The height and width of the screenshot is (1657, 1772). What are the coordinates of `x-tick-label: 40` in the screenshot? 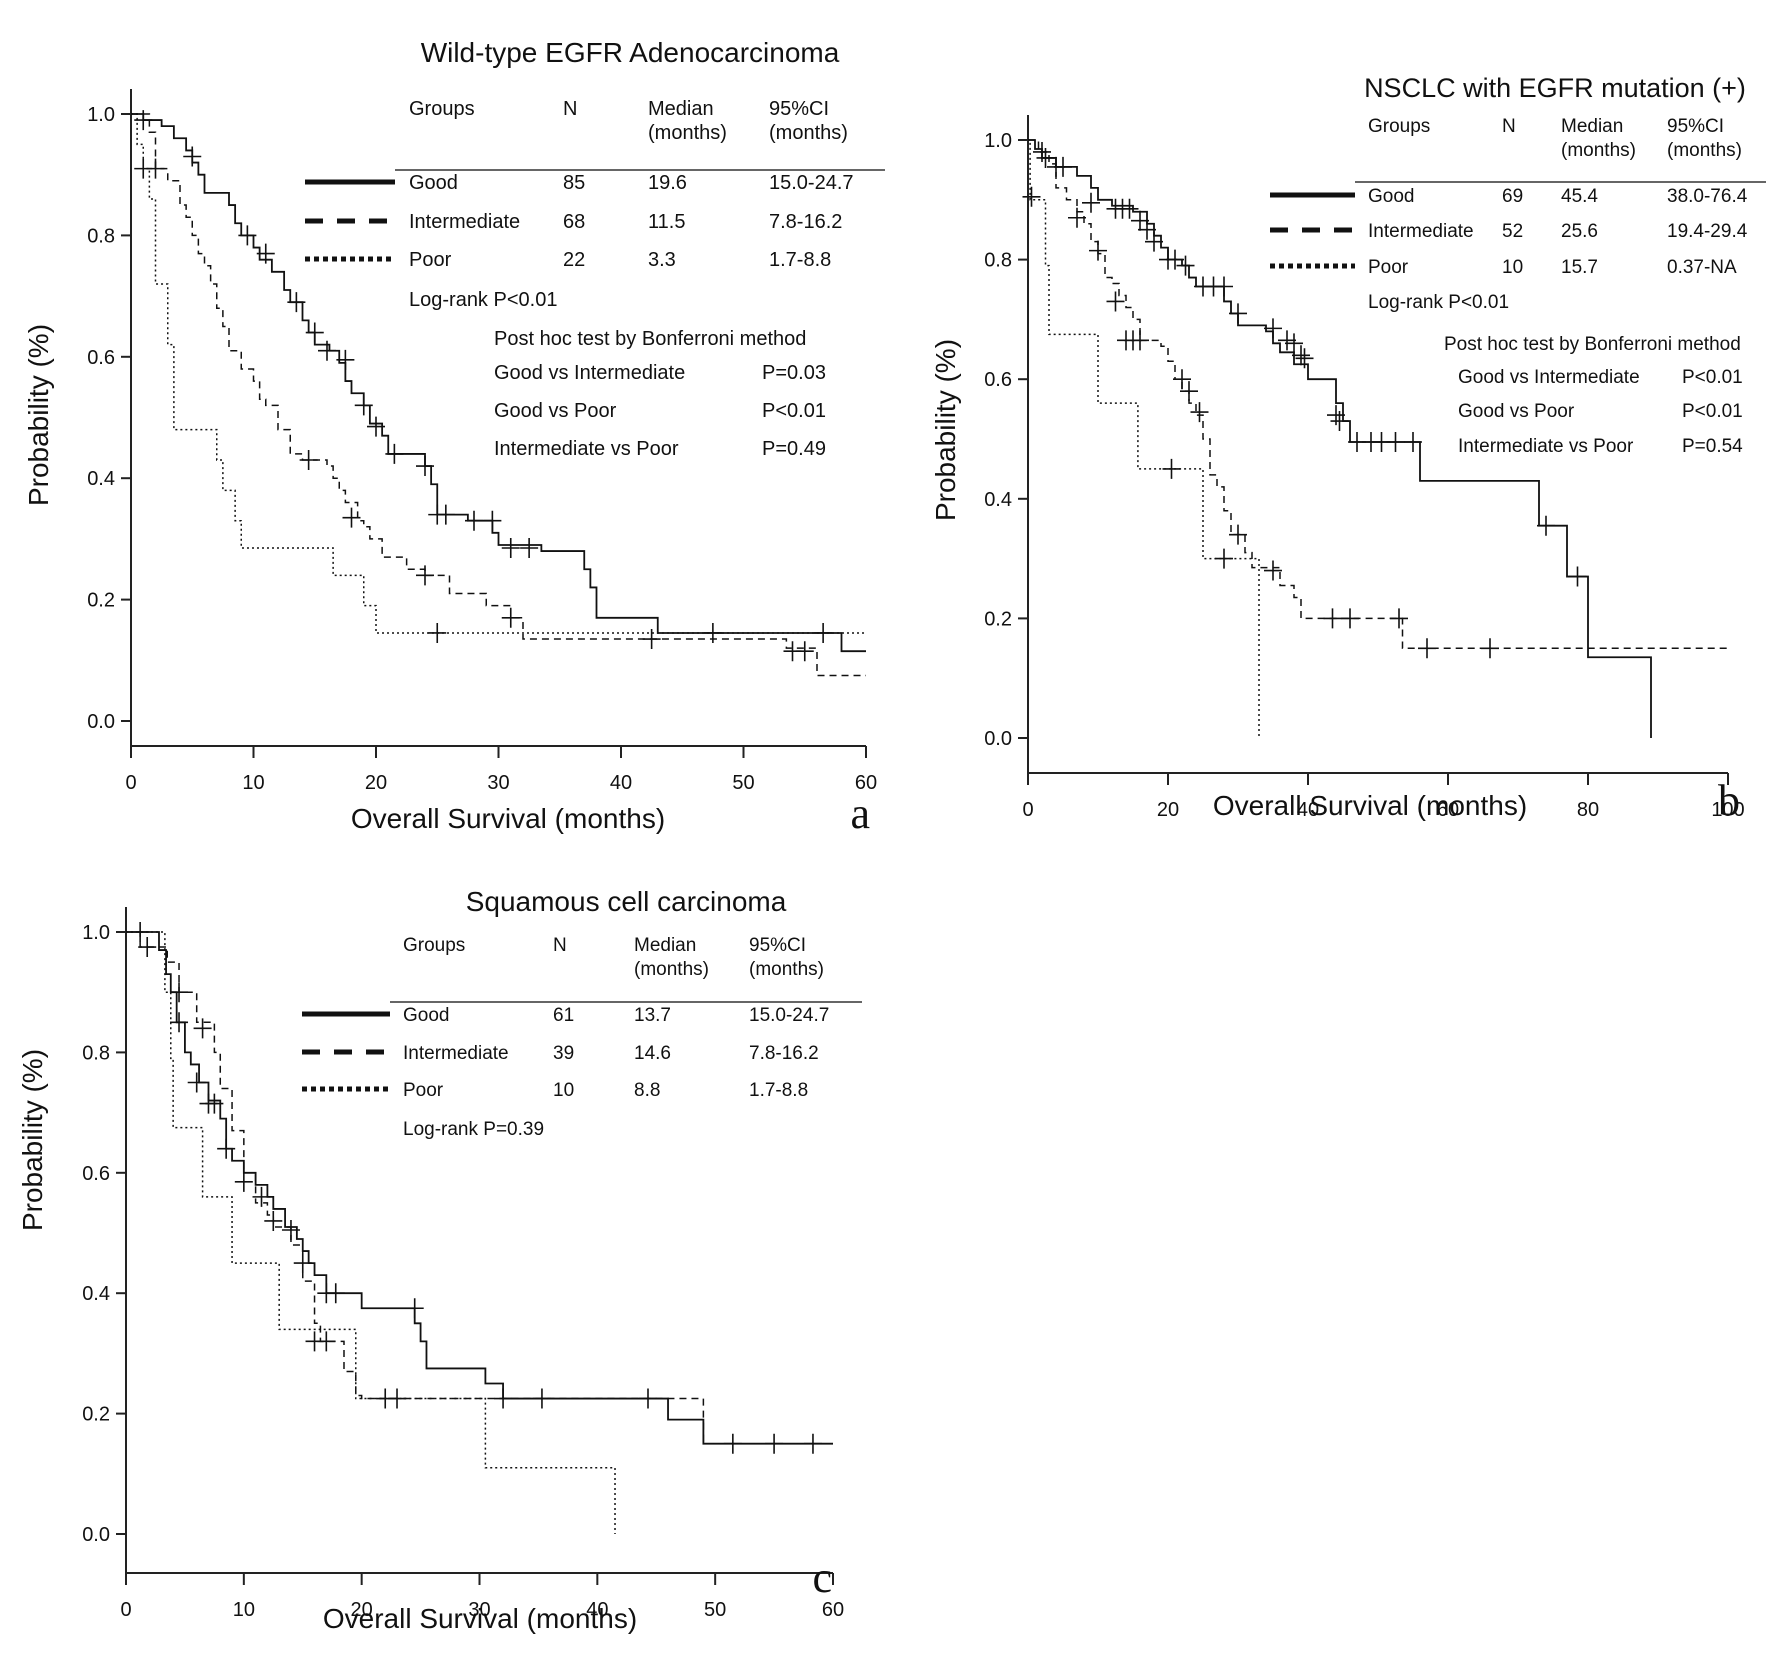 It's located at (1308, 810).